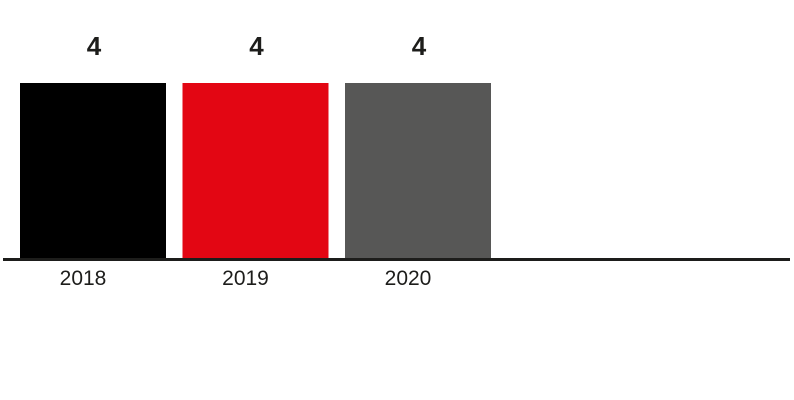 This screenshot has width=794, height=400. Describe the element at coordinates (245, 278) in the screenshot. I see `x-tick-label-2019: 2019` at that location.